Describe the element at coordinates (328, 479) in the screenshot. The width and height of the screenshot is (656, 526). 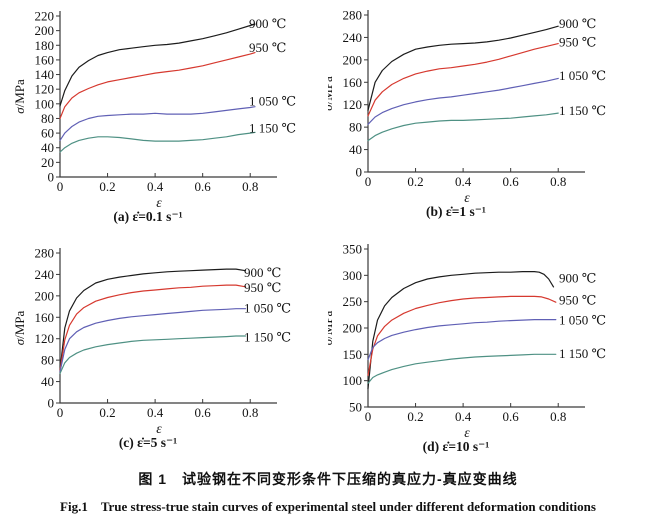
I see `figure-caption-zh: 图 1 试验钢在不同变形条件下压缩的真应力-真应变曲线` at that location.